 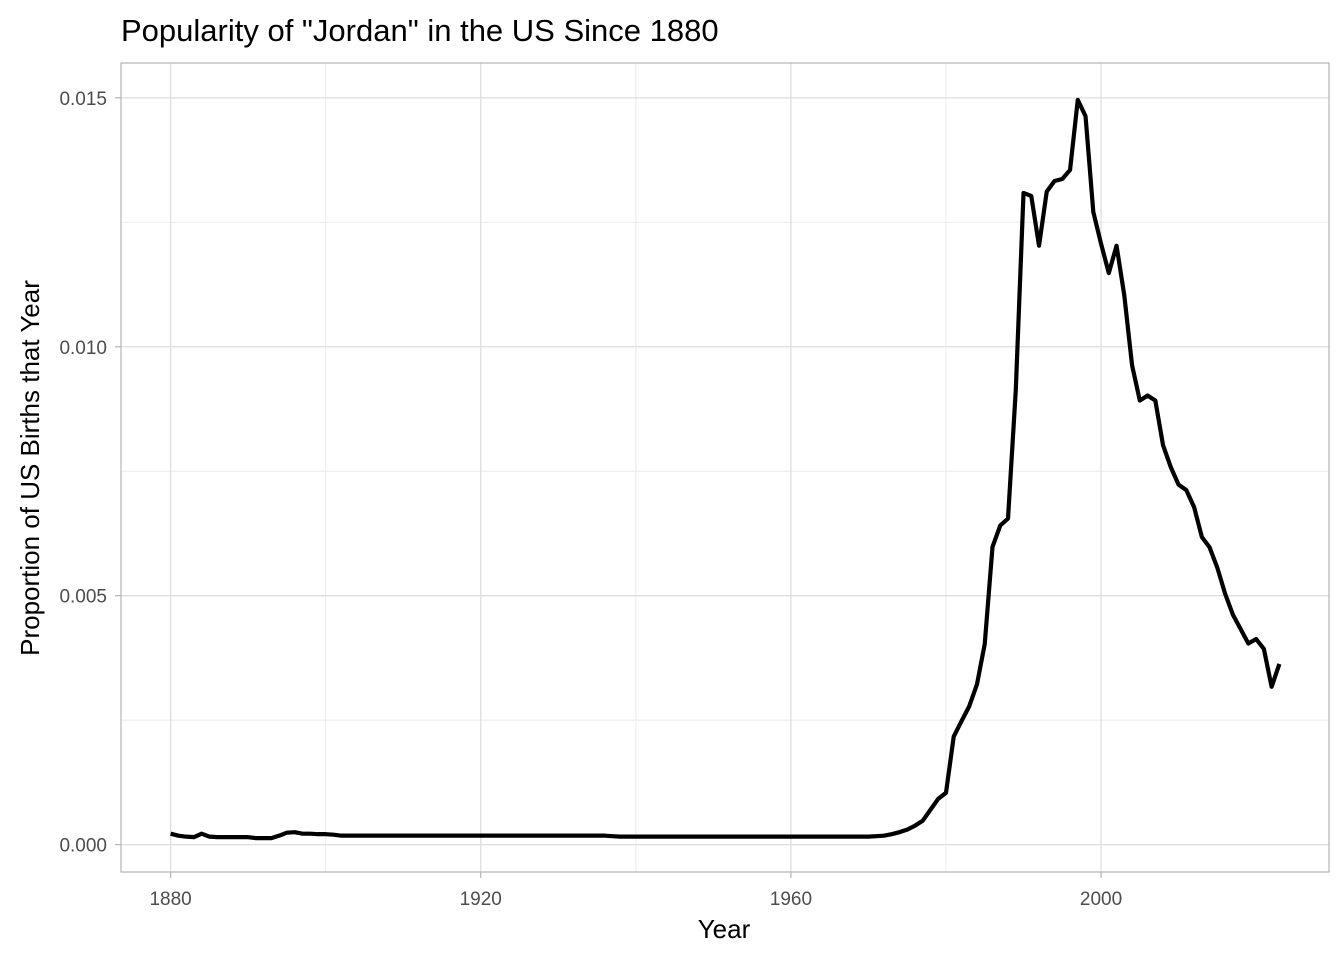 What do you see at coordinates (636, 875) in the screenshot?
I see `x-axis-ticks` at bounding box center [636, 875].